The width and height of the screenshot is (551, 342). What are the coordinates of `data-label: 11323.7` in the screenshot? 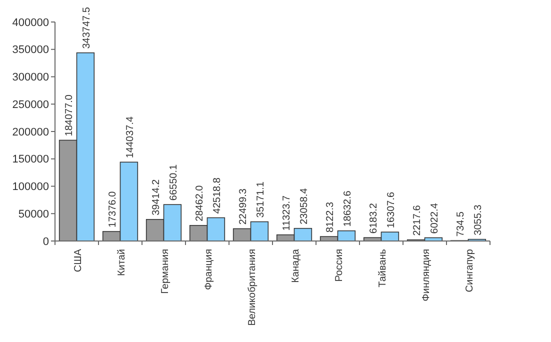 It's located at (287, 212).